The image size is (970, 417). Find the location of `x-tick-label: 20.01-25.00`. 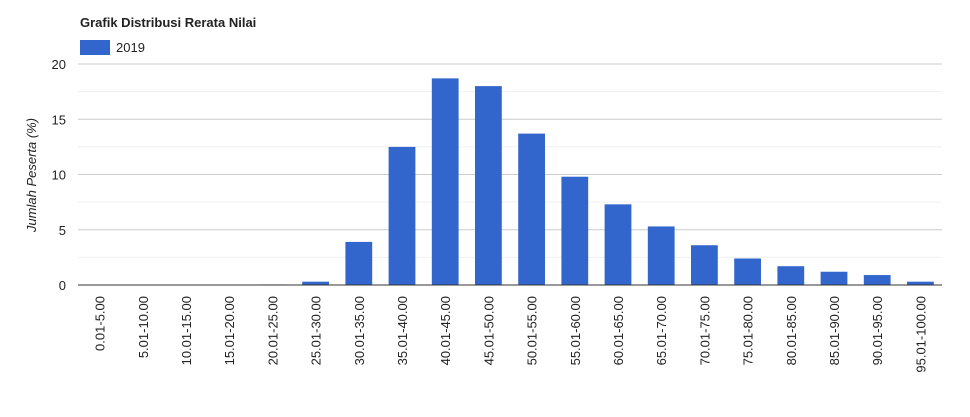

x-tick-label: 20.01-25.00 is located at coordinates (272, 330).